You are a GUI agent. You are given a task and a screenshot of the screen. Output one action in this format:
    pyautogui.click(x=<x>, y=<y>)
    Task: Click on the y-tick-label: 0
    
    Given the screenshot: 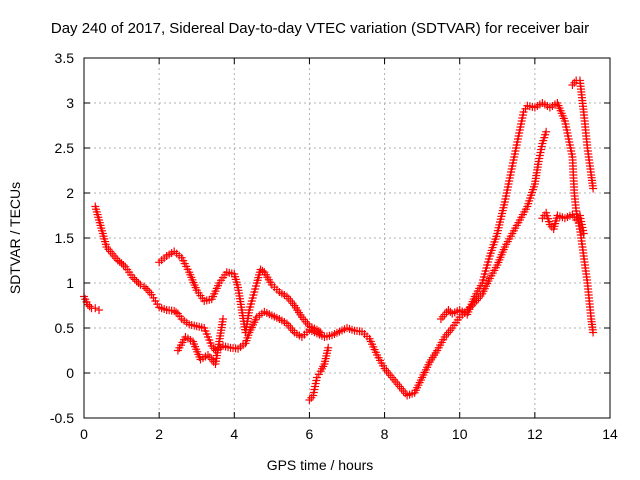 What is the action you would take?
    pyautogui.click(x=70, y=373)
    